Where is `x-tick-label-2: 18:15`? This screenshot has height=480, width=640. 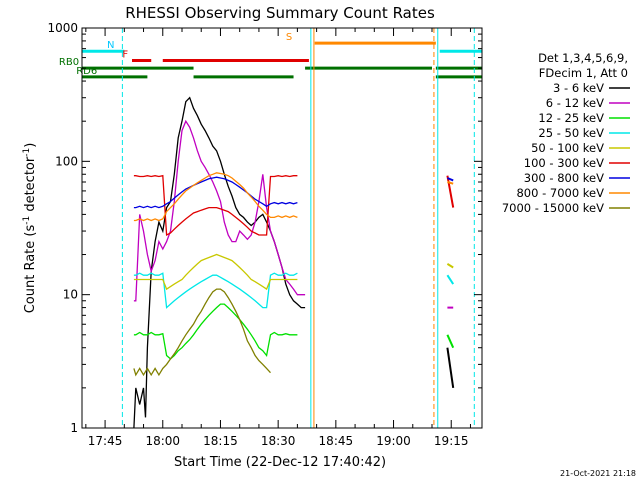 x-tick-label-2: 18:15 is located at coordinates (220, 441).